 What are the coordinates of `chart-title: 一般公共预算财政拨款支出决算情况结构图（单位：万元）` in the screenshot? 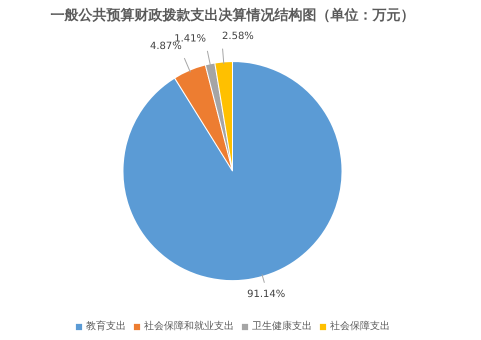 It's located at (232, 16).